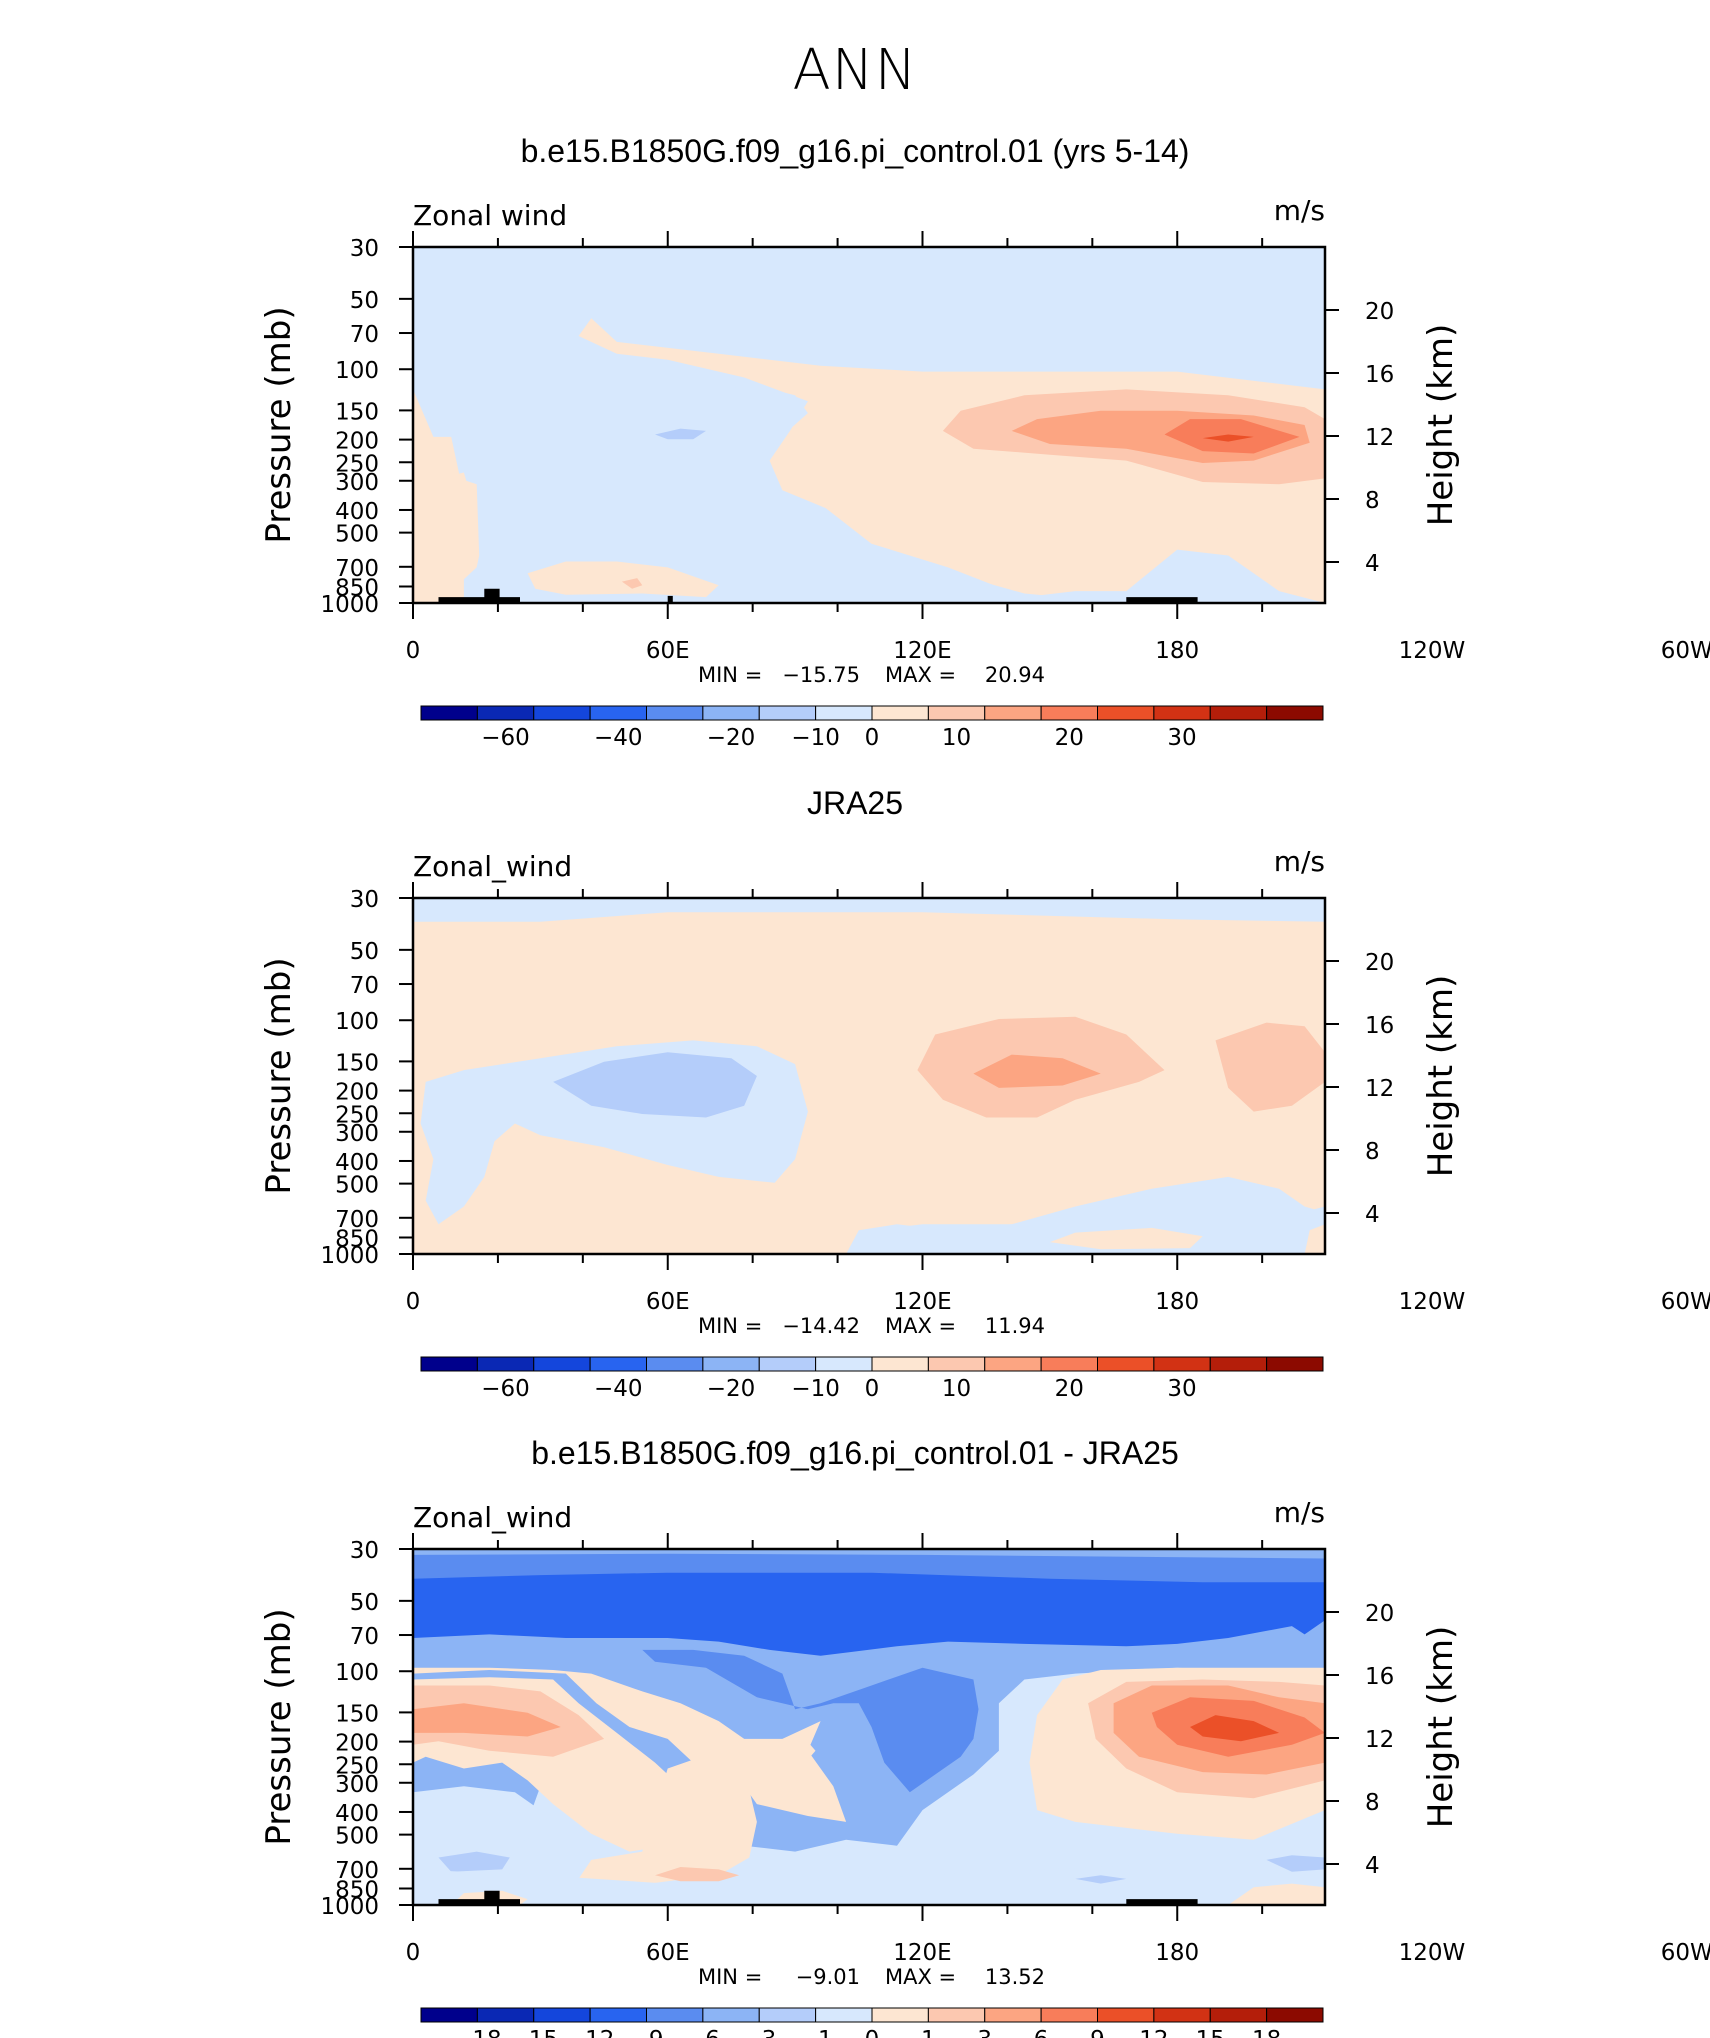 This screenshot has width=1710, height=2038. Describe the element at coordinates (357, 1063) in the screenshot. I see `y-tick-label: 150` at that location.